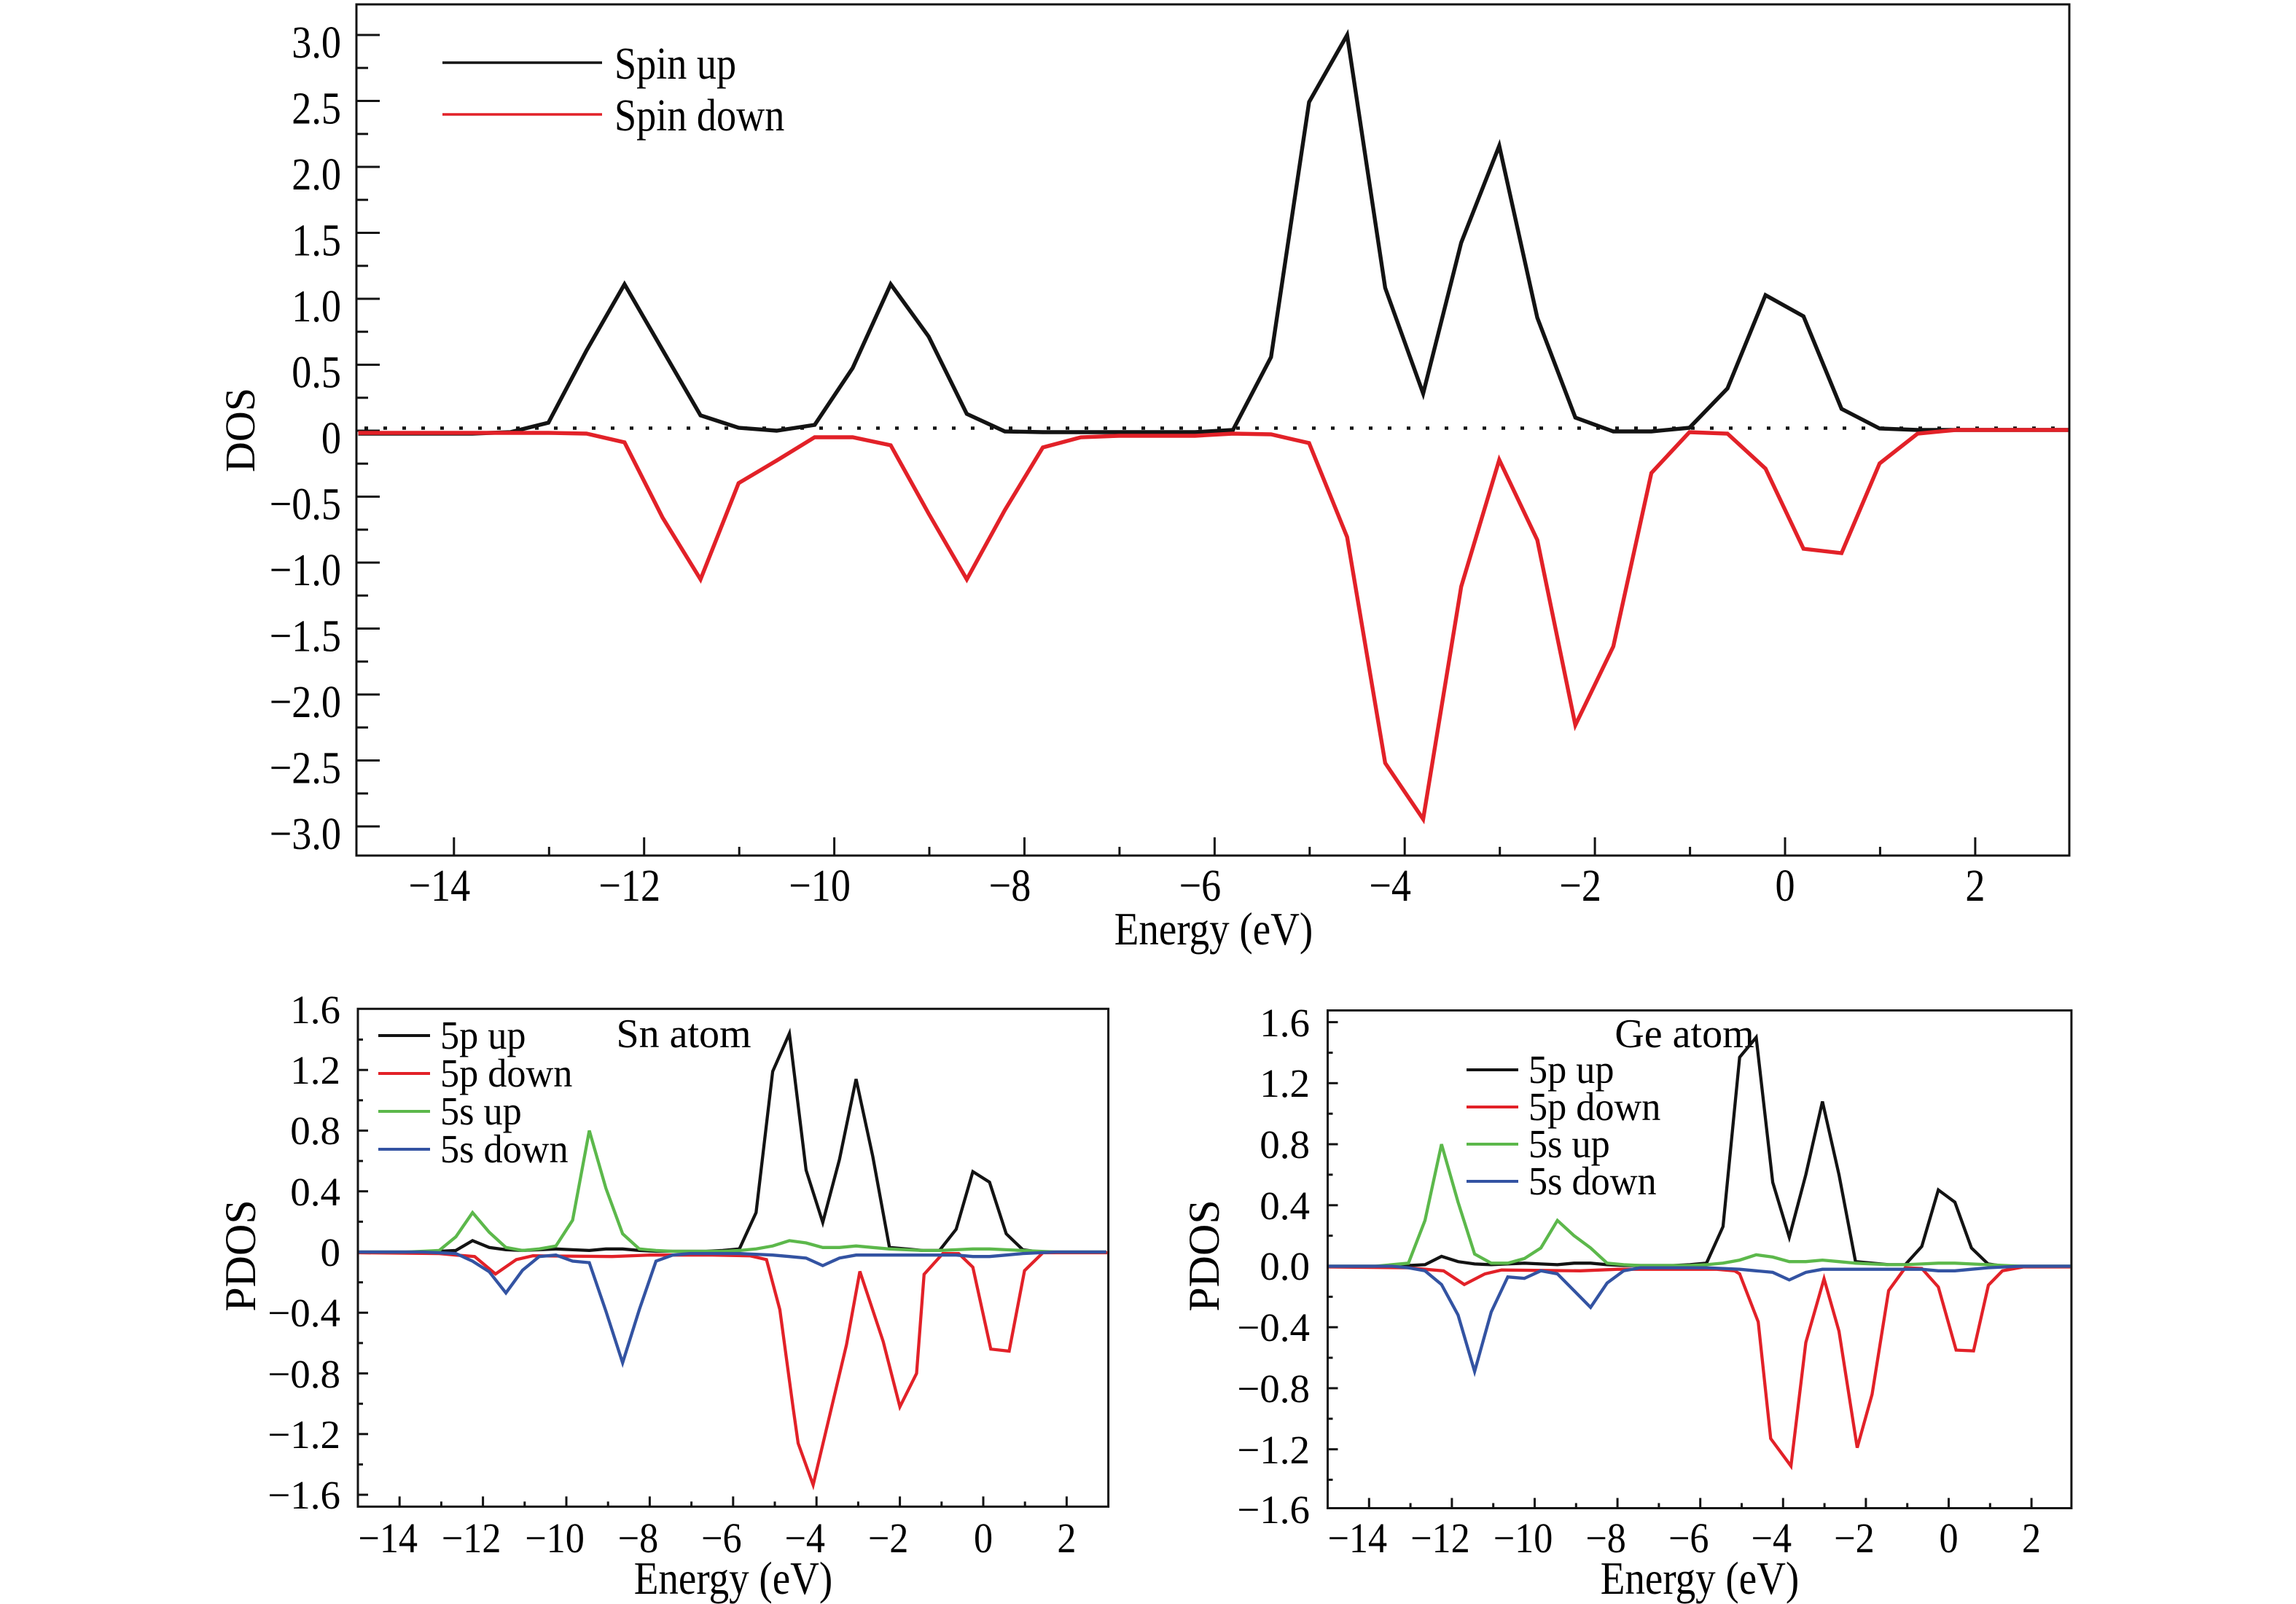  What do you see at coordinates (317, 372) in the screenshot?
I see `svg-text: 0.5` at bounding box center [317, 372].